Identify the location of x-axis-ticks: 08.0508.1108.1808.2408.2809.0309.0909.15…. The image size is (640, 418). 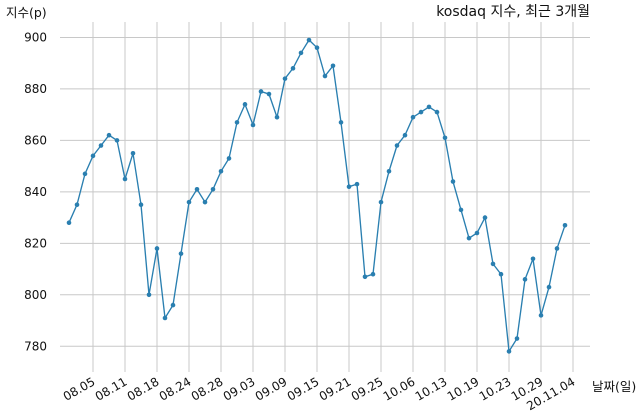
(319, 393).